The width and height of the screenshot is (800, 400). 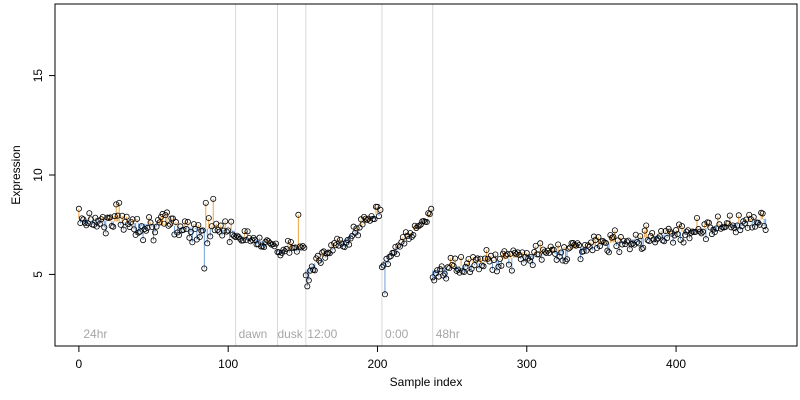 I want to click on x-tick-label: 200, so click(x=377, y=364).